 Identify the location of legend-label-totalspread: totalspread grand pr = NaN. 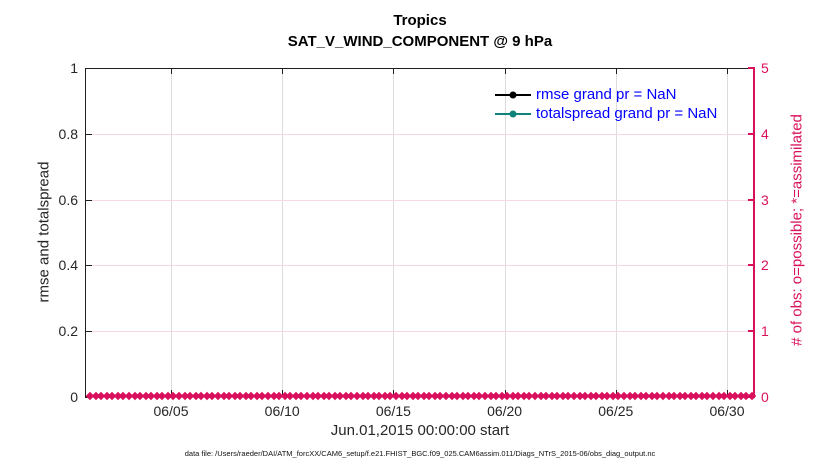
(627, 113).